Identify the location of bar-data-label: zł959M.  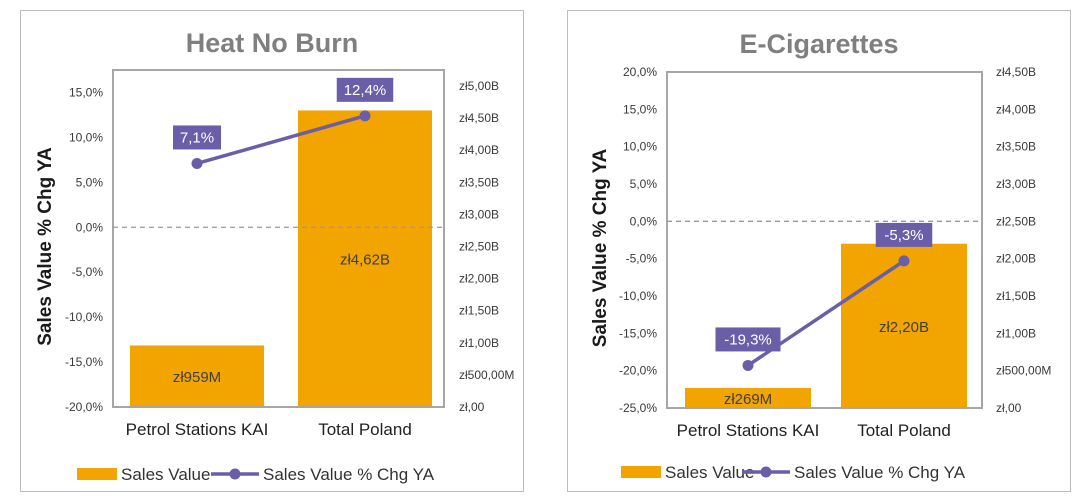
(197, 377).